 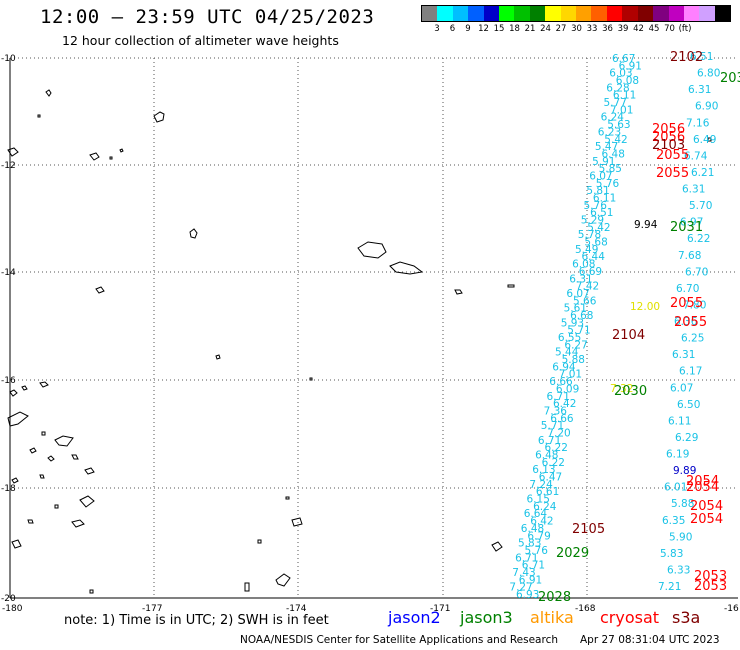 What do you see at coordinates (686, 617) in the screenshot?
I see `satellite-legend-s3a: s3a` at bounding box center [686, 617].